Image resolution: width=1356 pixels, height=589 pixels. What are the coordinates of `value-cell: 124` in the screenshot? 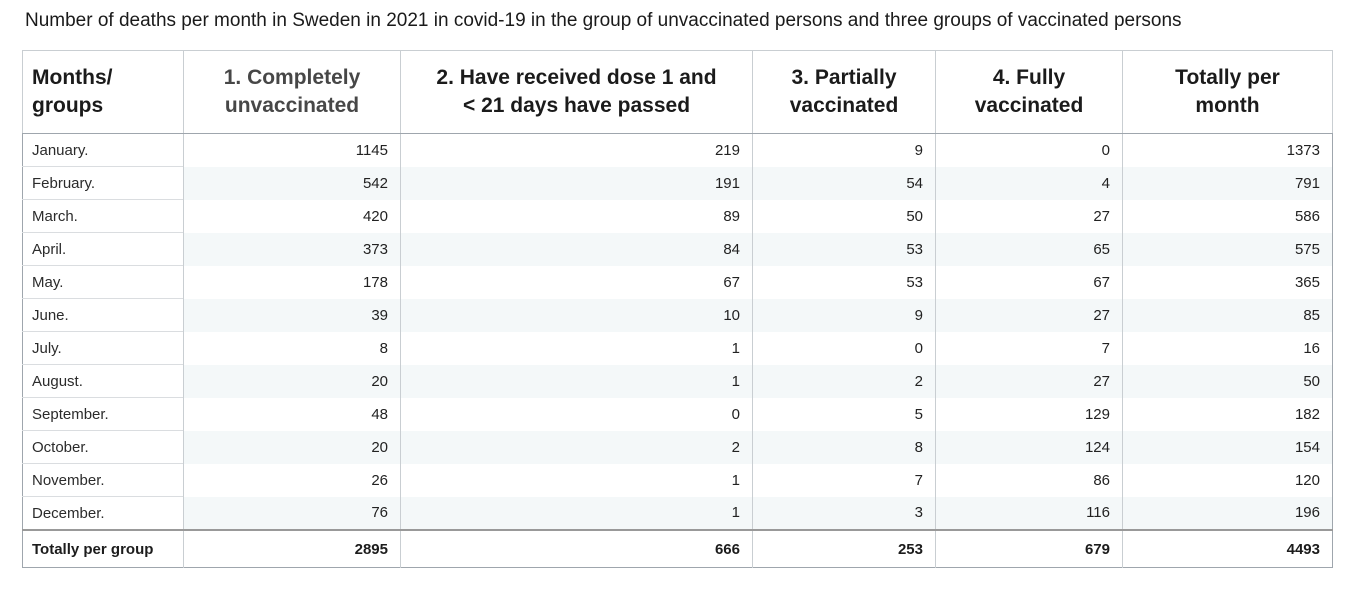 It's located at (1029, 447).